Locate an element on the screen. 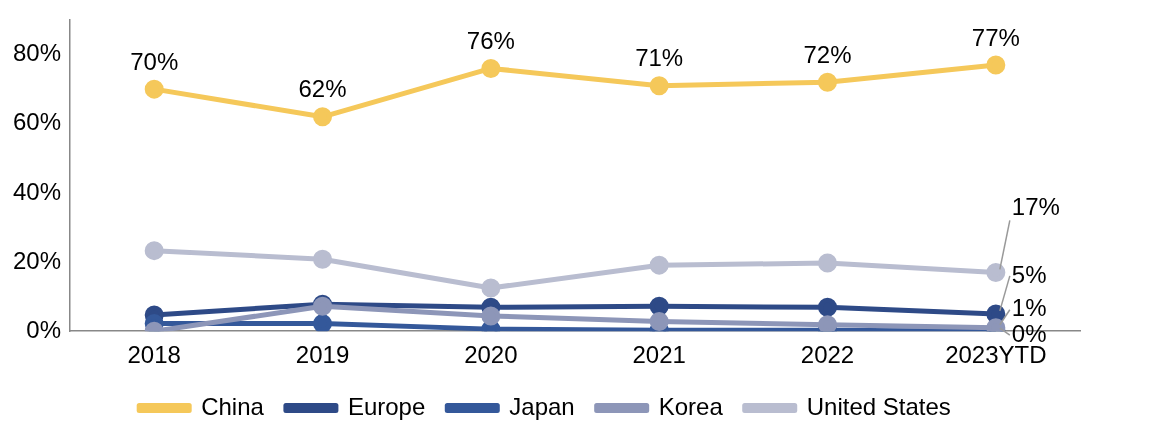 The width and height of the screenshot is (1155, 430). y-tick-label: 60% is located at coordinates (37, 122).